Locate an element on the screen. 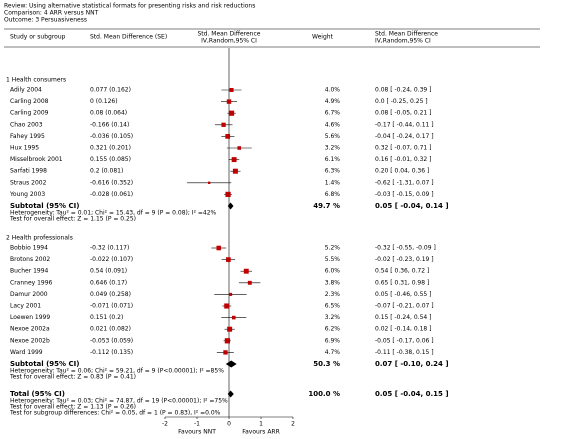 The width and height of the screenshot is (566, 439). weight: 6.5% is located at coordinates (333, 306).